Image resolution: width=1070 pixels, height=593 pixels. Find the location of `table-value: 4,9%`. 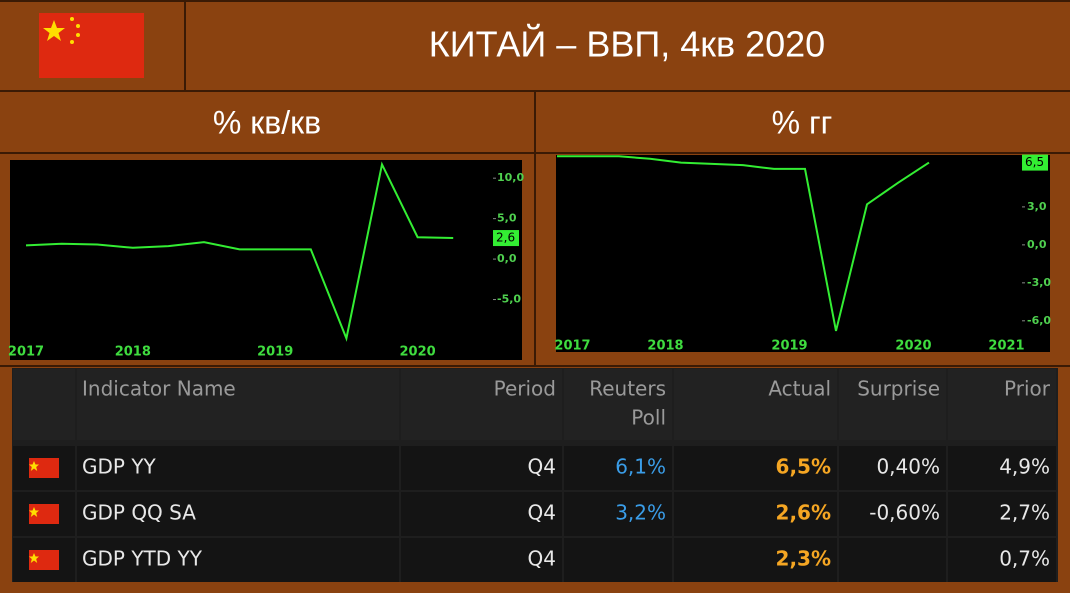

table-value: 4,9% is located at coordinates (1024, 467).